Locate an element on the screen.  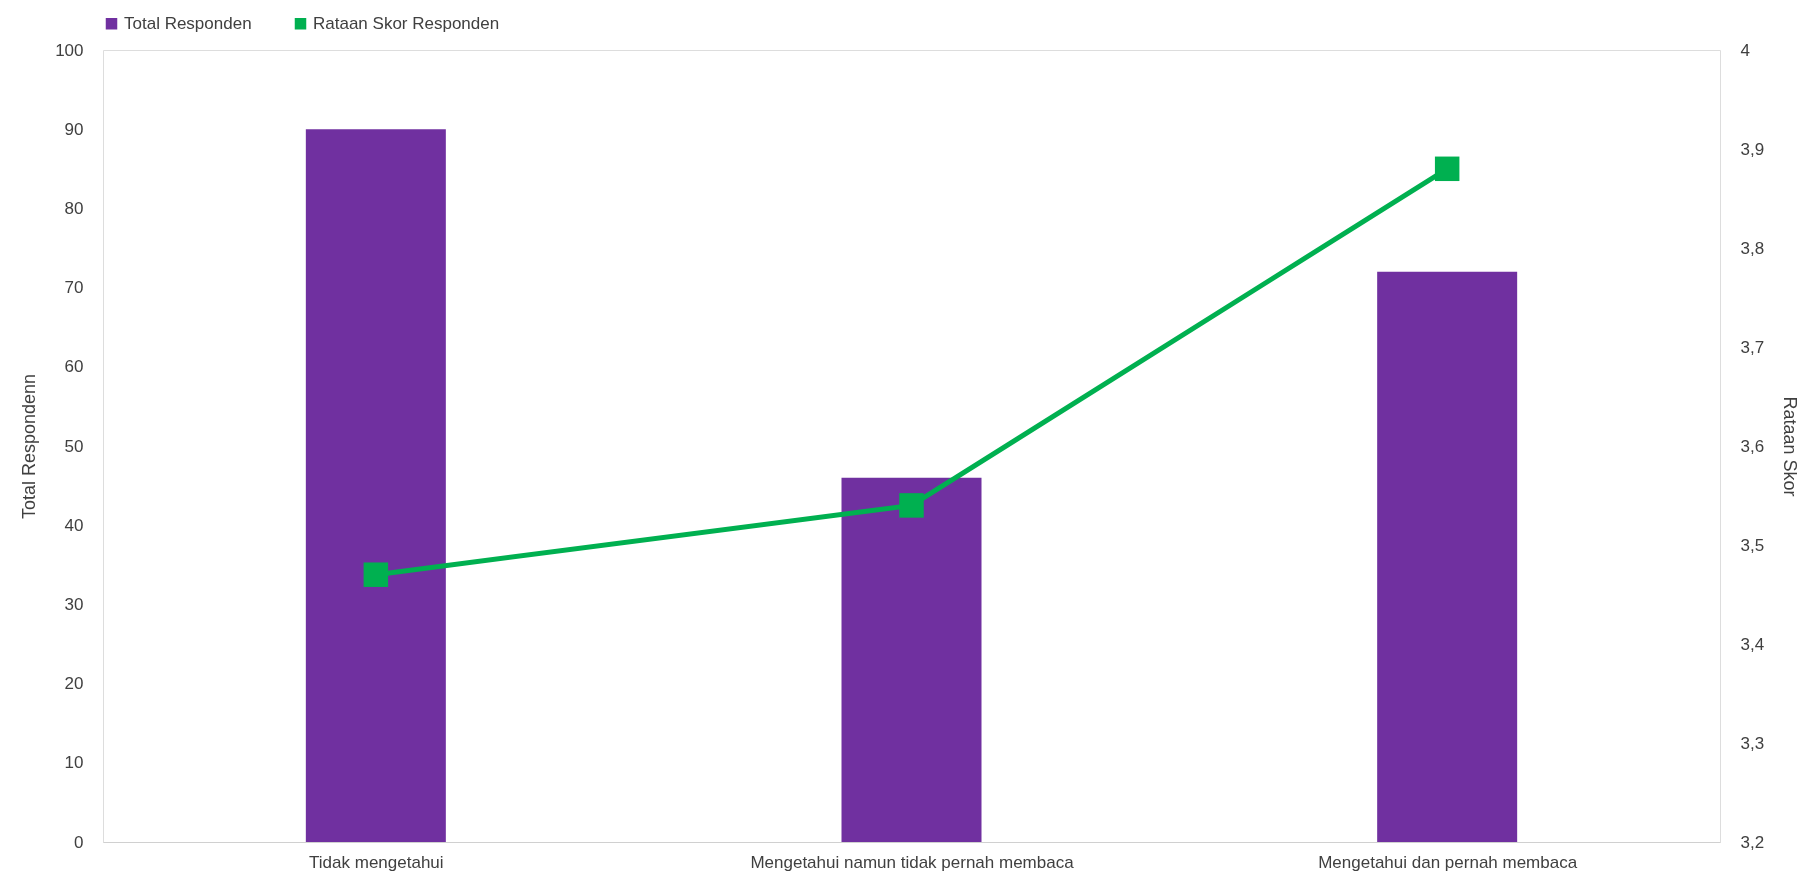
y-tick-label: 100 is located at coordinates (69, 50).